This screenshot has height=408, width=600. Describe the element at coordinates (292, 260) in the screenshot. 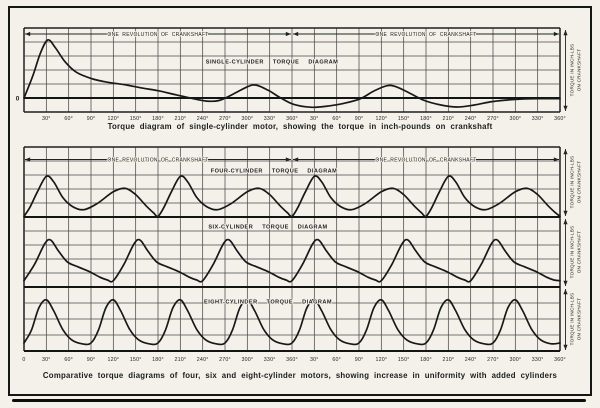

I see `torque-curve-six` at that location.